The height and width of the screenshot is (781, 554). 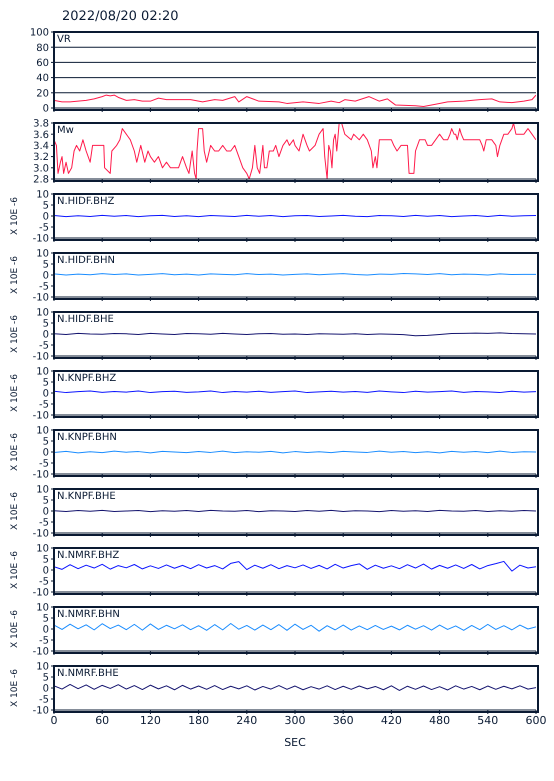 What do you see at coordinates (41, 124) in the screenshot?
I see `y-tick-label: 3.8` at bounding box center [41, 124].